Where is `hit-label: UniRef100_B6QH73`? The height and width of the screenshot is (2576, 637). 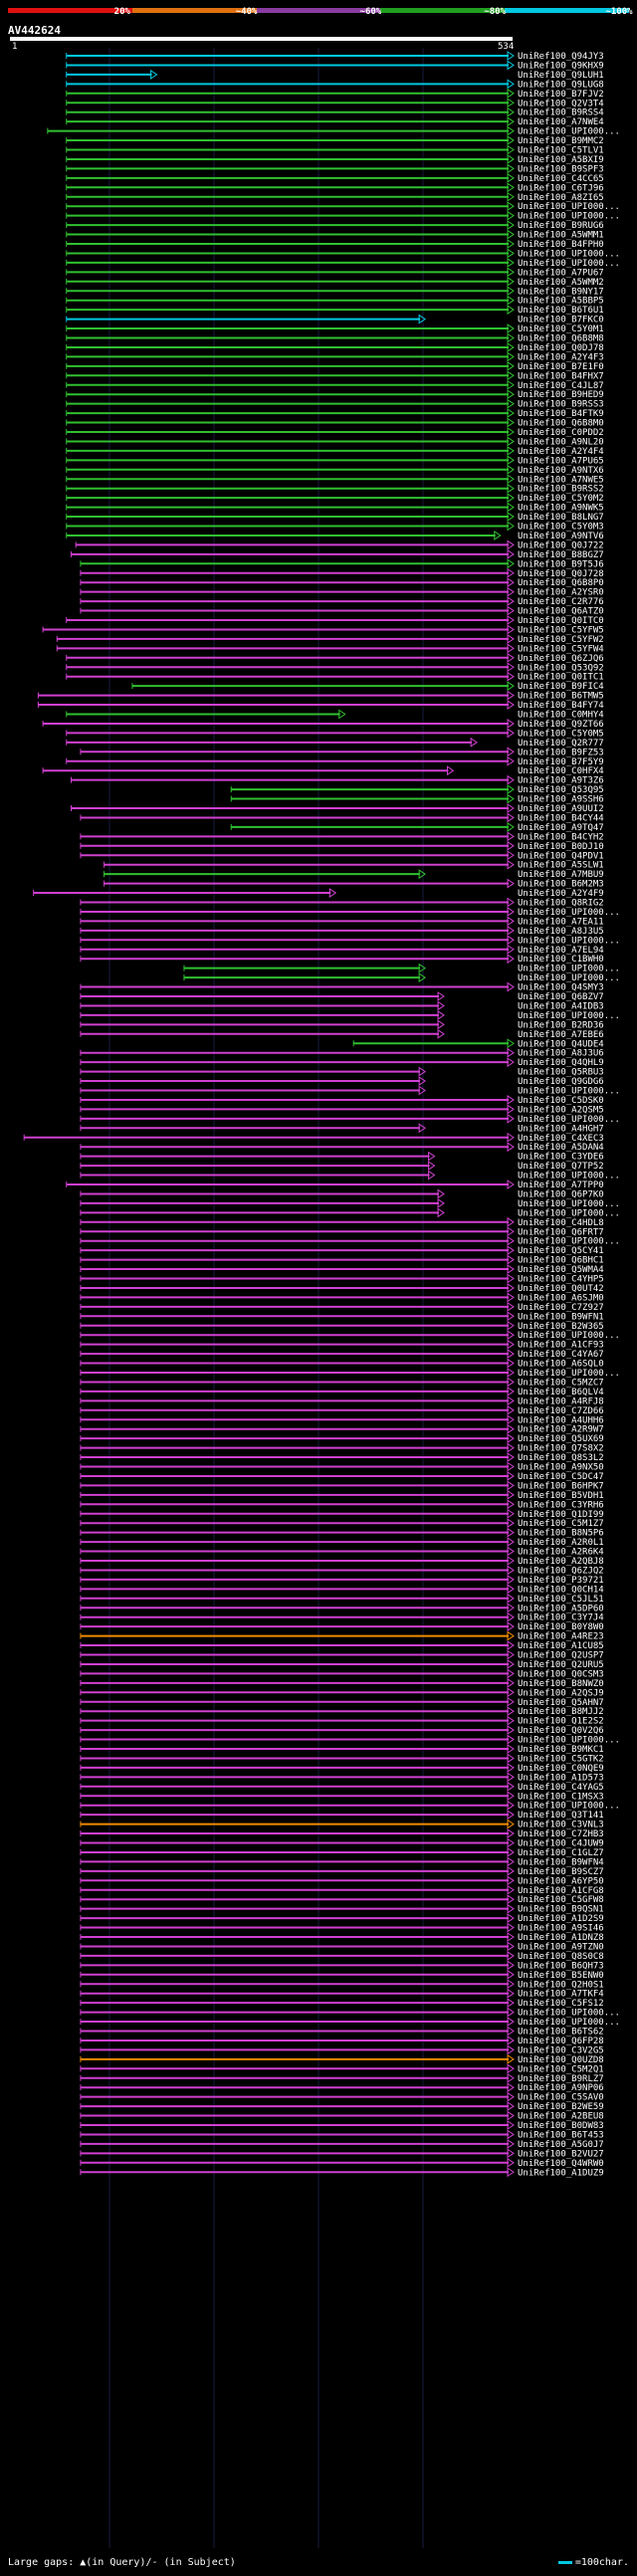
hit-label: UniRef100_B6QH73 is located at coordinates (561, 1966).